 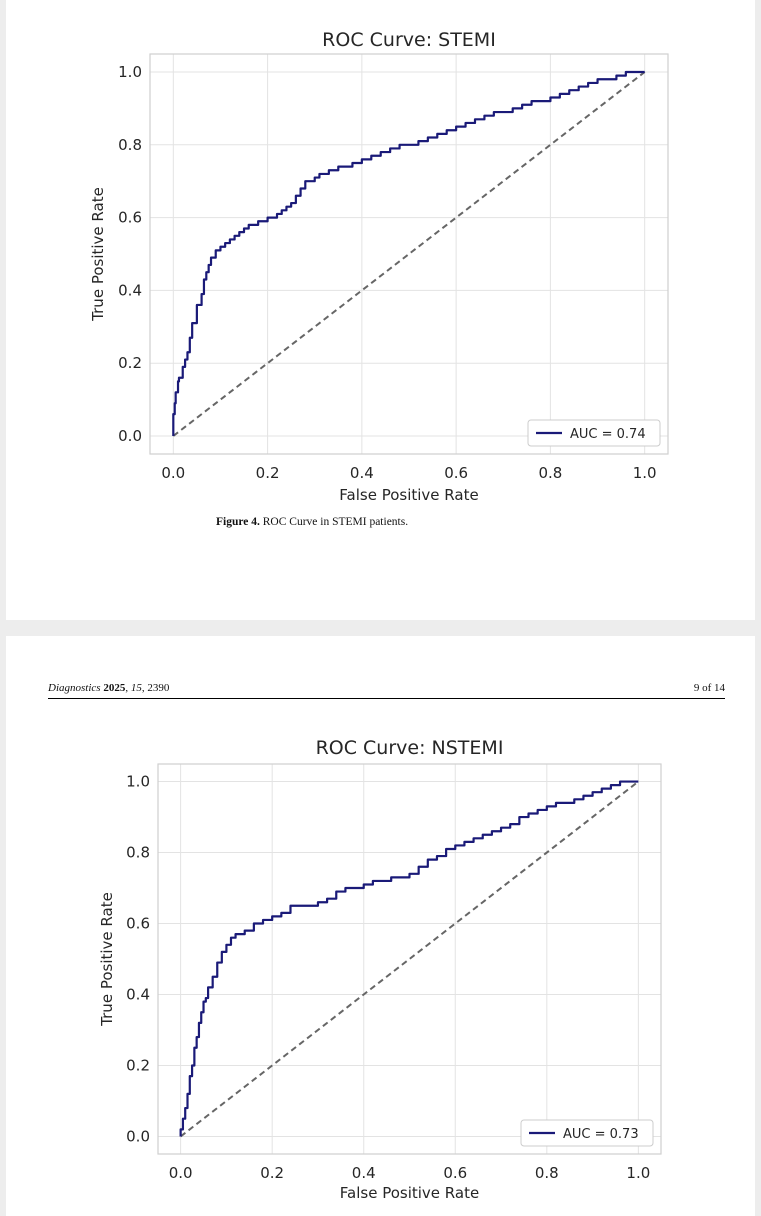 I want to click on chart-title: ROC Curve: NSTEMI, so click(x=410, y=748).